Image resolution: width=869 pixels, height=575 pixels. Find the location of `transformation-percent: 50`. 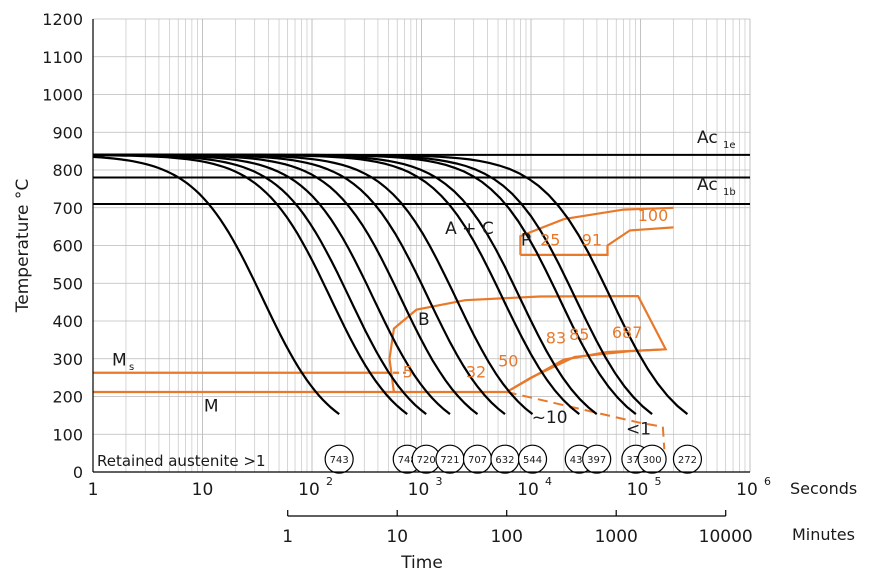

transformation-percent: 50 is located at coordinates (508, 360).